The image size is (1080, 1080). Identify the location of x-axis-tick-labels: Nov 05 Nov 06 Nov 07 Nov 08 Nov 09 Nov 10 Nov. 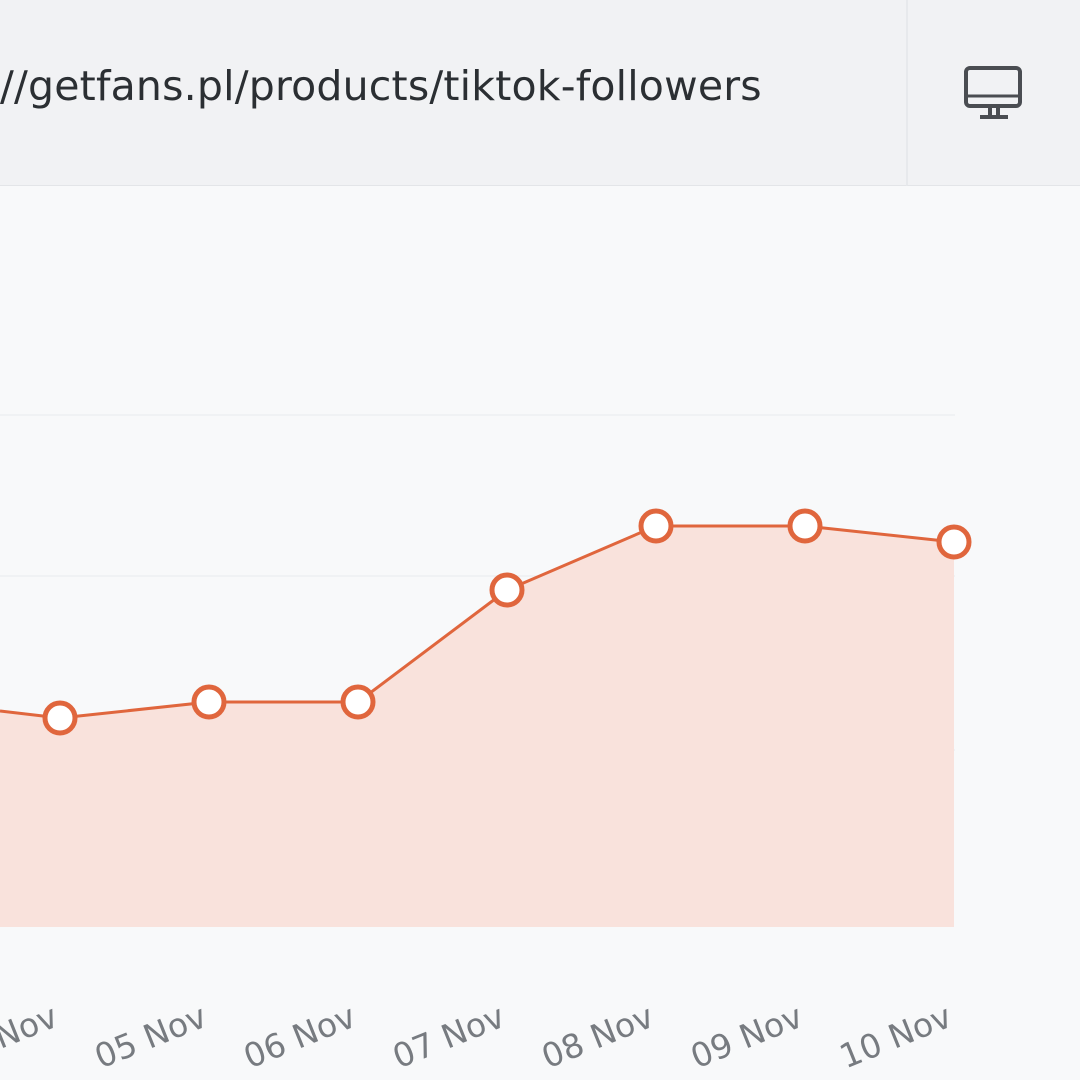
(478, 1036).